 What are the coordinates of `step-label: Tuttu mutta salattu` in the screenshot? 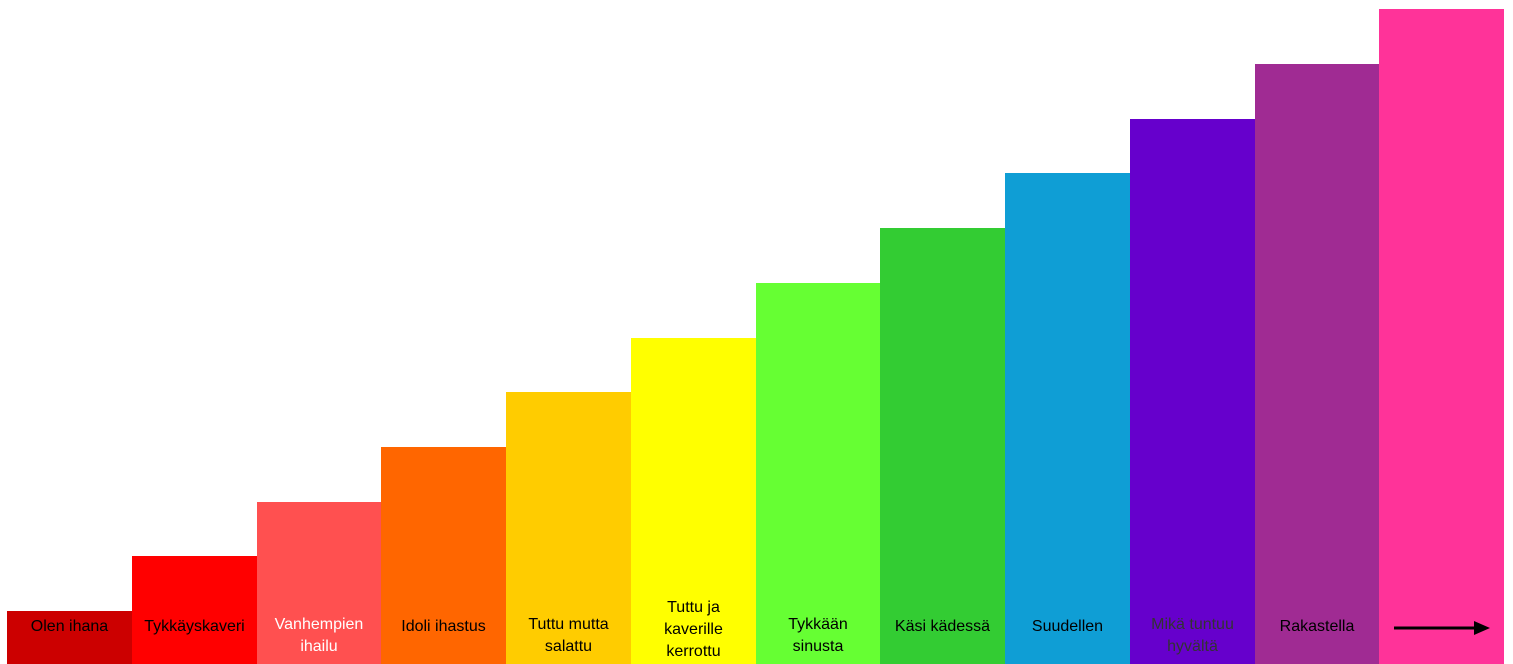 It's located at (568, 635).